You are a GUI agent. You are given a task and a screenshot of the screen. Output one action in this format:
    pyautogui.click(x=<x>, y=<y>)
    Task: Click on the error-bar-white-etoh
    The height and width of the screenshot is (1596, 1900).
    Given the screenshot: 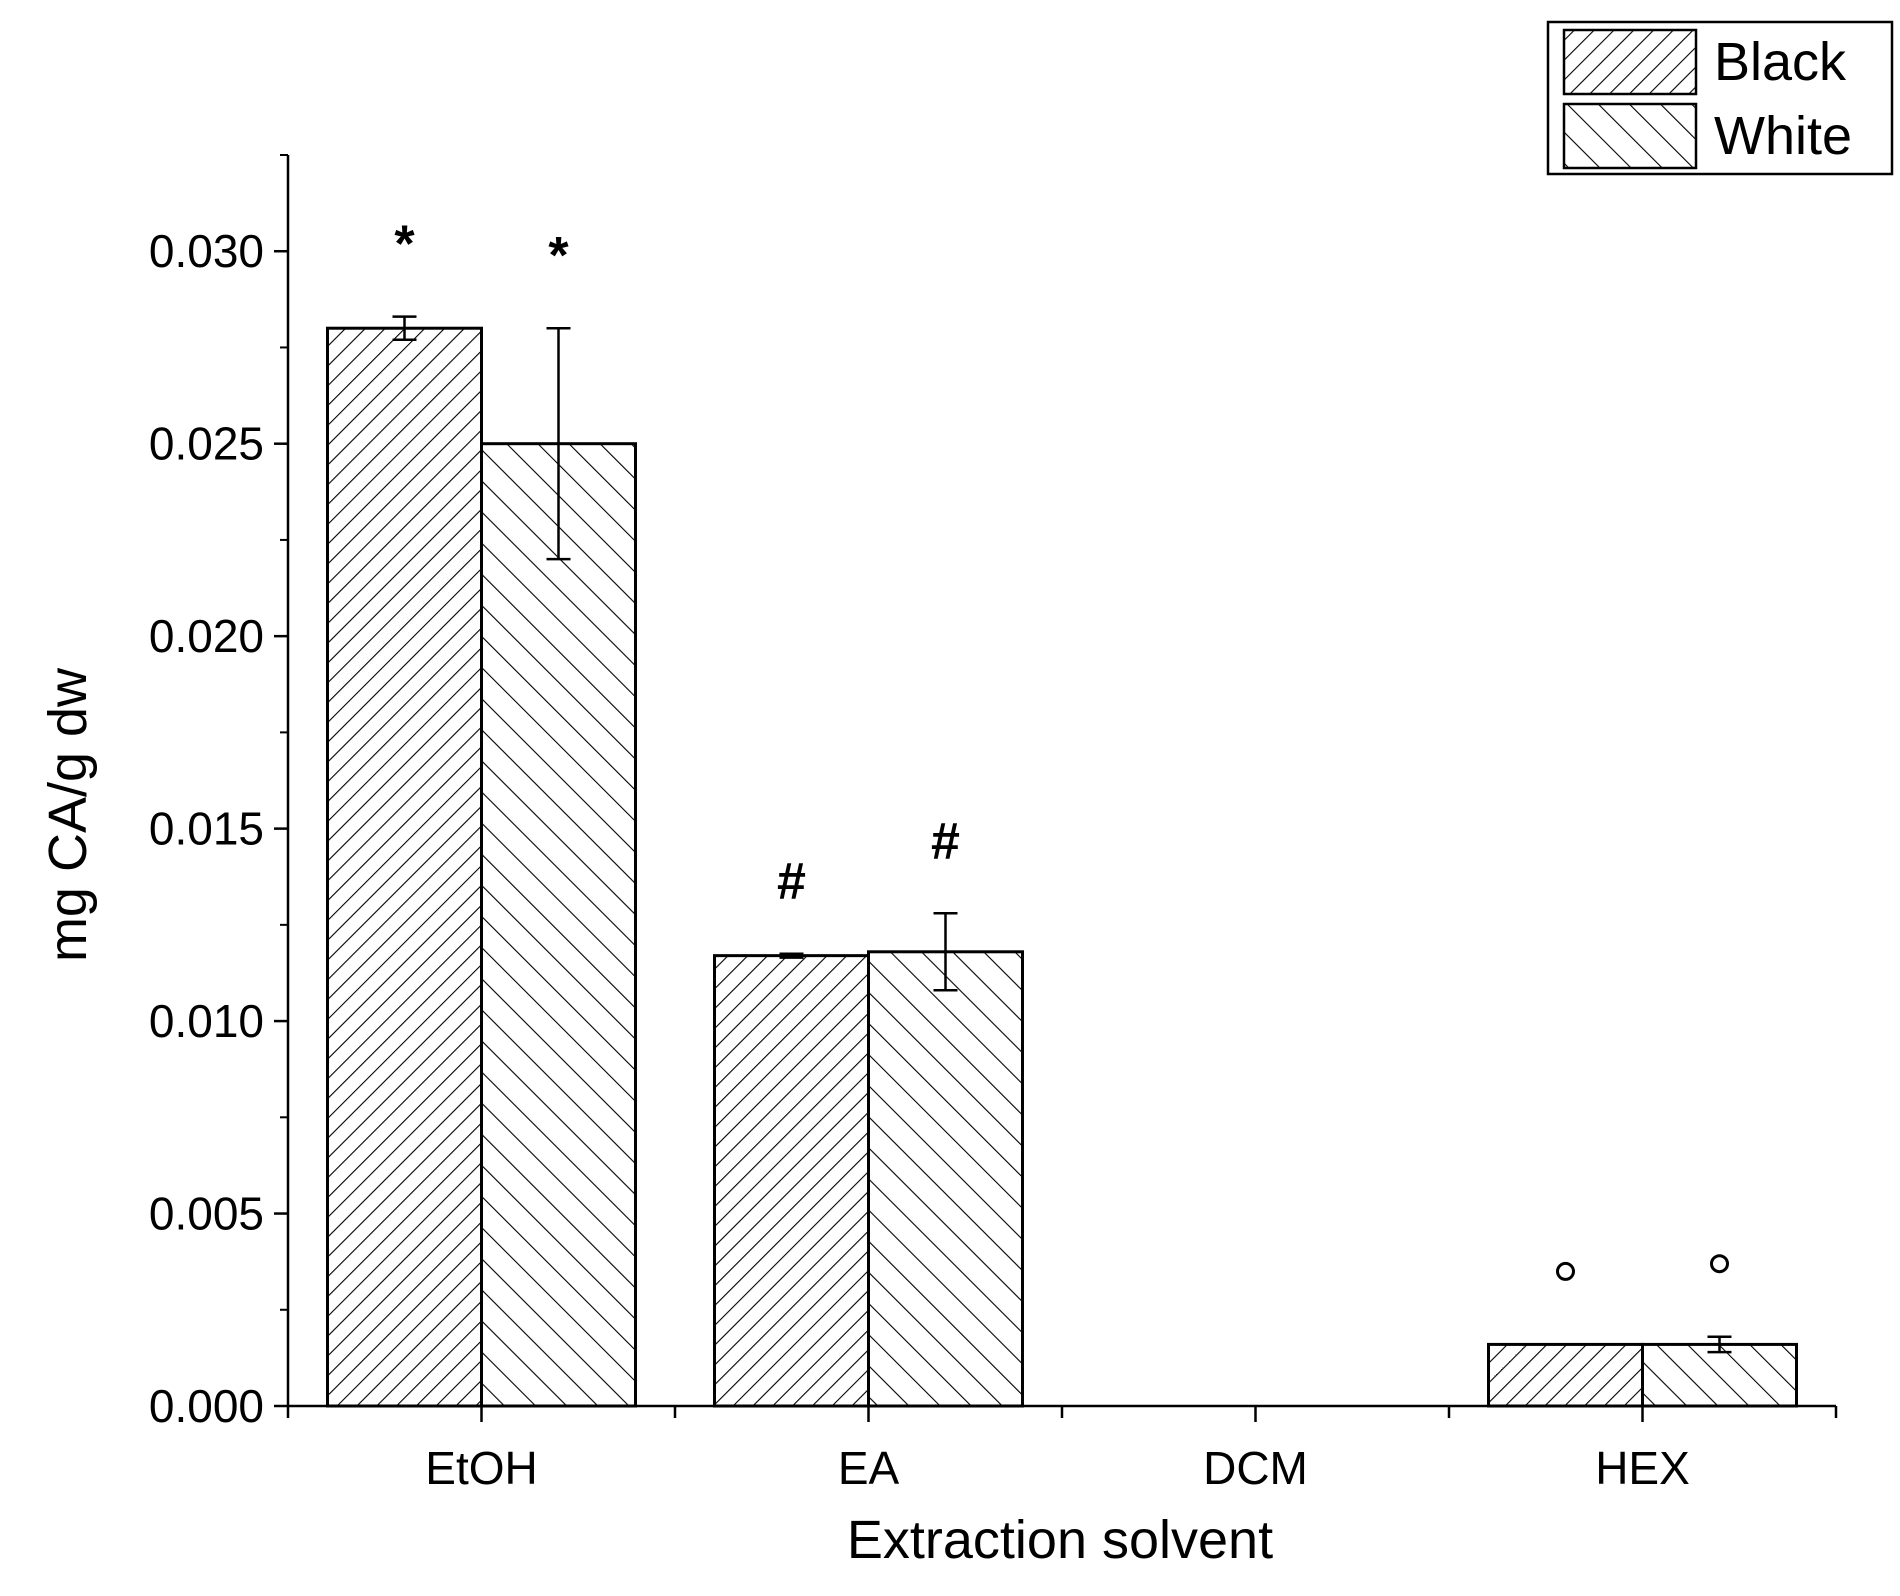 What is the action you would take?
    pyautogui.click(x=558, y=443)
    